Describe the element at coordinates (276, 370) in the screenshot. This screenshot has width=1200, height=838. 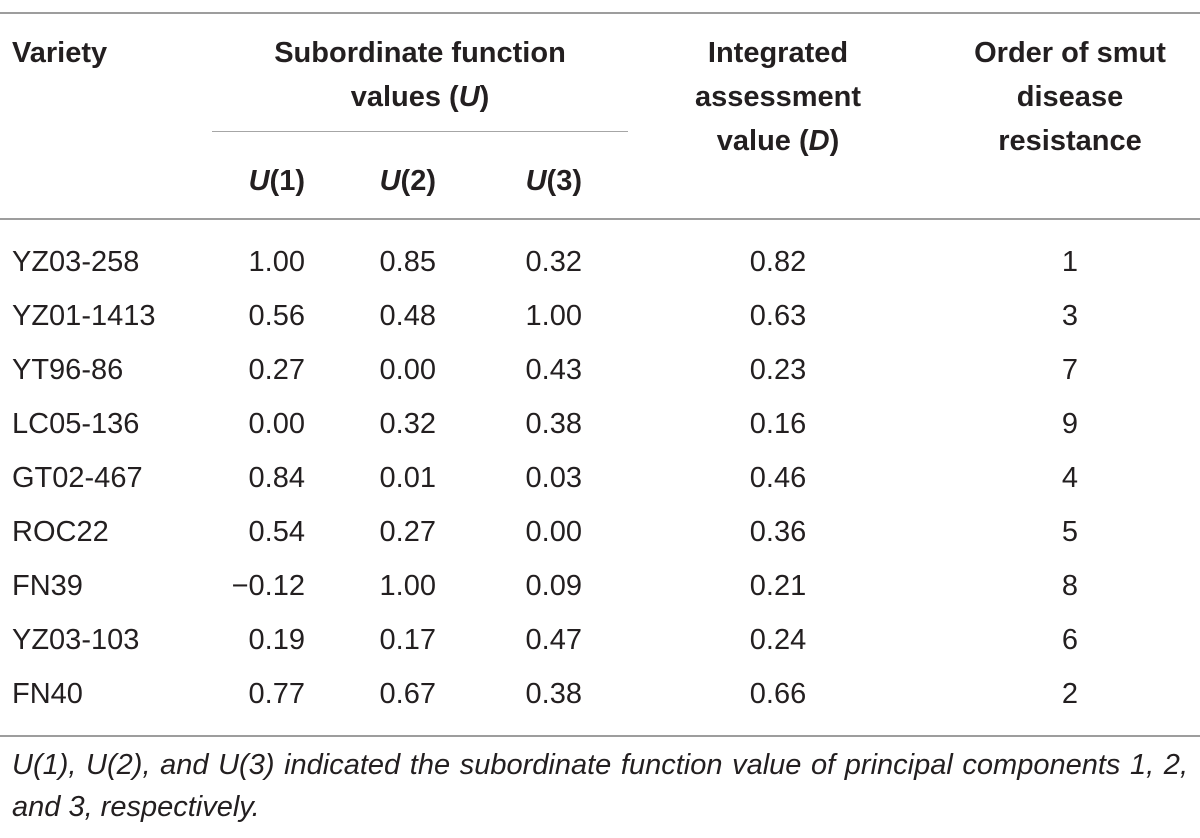
I see `u1-cell: 0.27` at that location.